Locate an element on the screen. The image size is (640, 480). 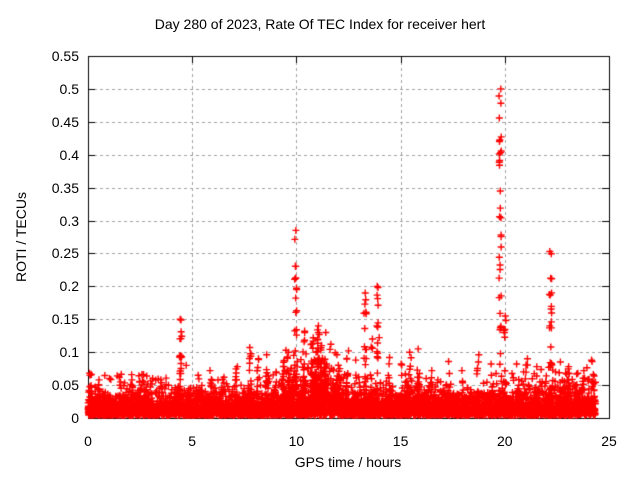
x-tick-label: 10 is located at coordinates (296, 441).